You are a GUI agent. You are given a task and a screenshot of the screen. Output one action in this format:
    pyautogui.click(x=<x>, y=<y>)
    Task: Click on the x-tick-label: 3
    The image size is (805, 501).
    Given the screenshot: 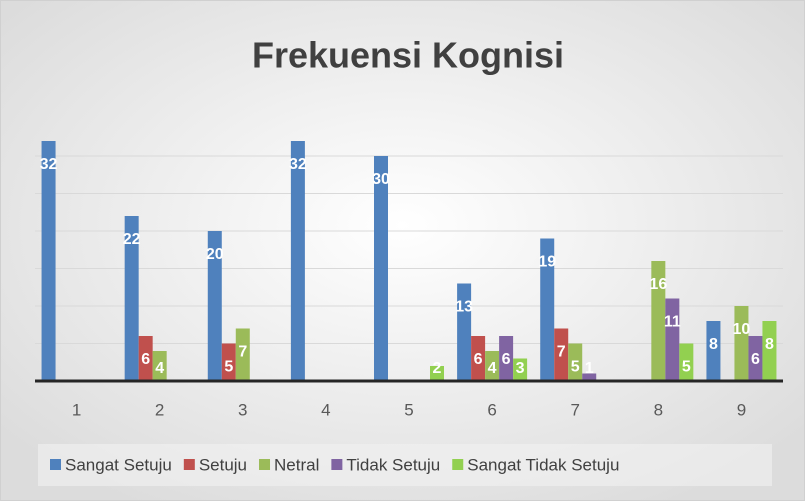 What is the action you would take?
    pyautogui.click(x=242, y=409)
    